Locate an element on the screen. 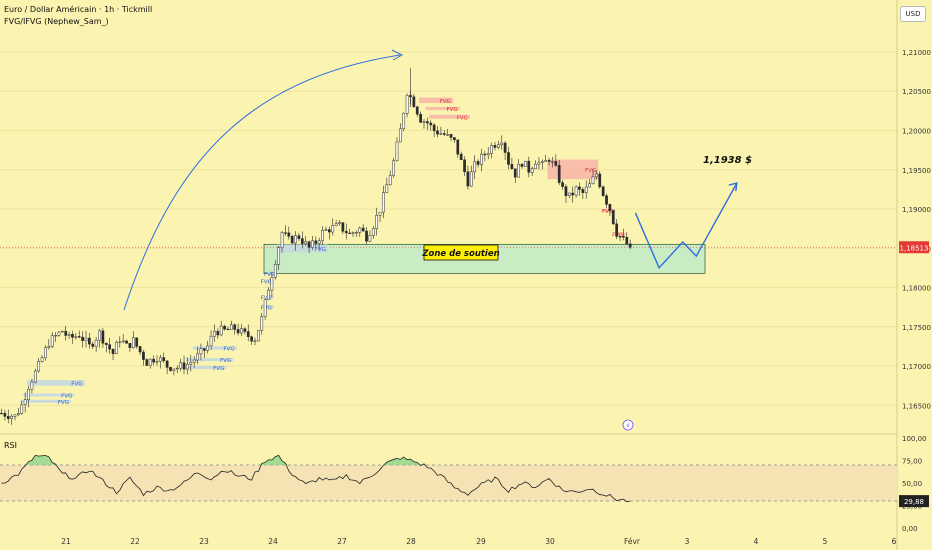 The height and width of the screenshot is (550, 932). x-tick-label: 30 is located at coordinates (550, 541).